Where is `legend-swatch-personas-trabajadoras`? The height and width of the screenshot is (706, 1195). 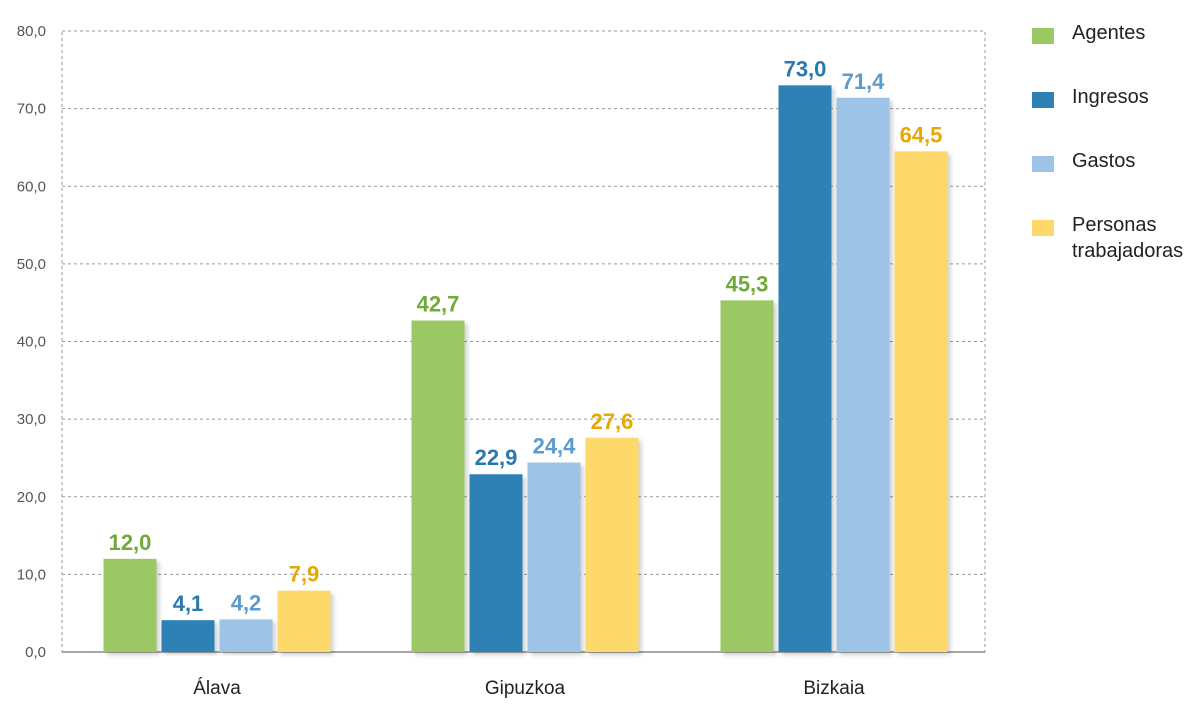 legend-swatch-personas-trabajadoras is located at coordinates (1043, 228).